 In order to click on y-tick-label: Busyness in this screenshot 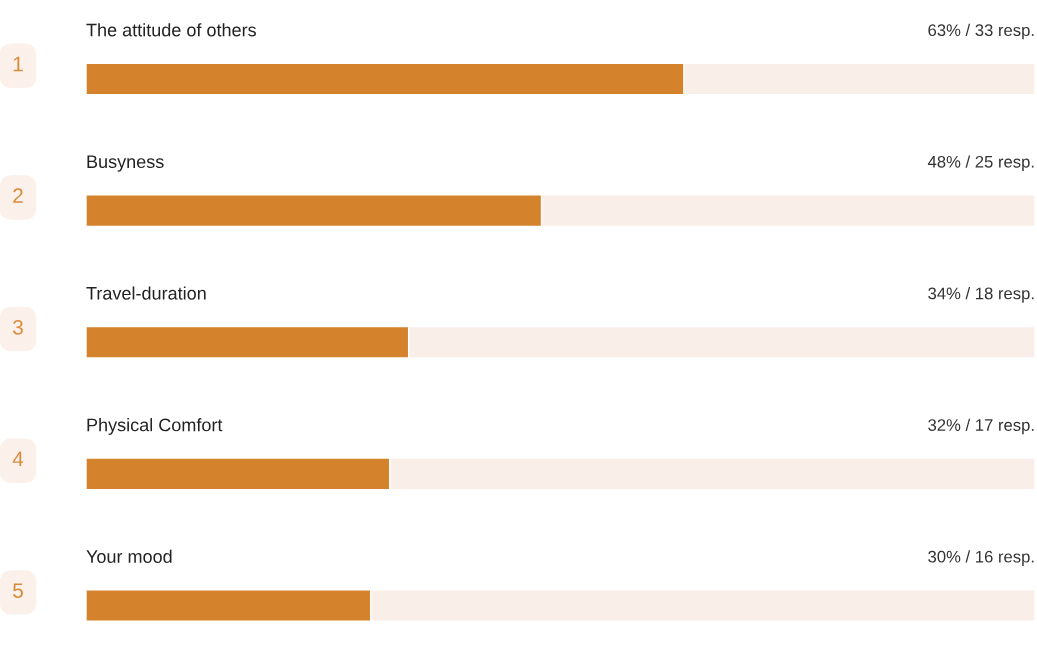, I will do `click(125, 163)`.